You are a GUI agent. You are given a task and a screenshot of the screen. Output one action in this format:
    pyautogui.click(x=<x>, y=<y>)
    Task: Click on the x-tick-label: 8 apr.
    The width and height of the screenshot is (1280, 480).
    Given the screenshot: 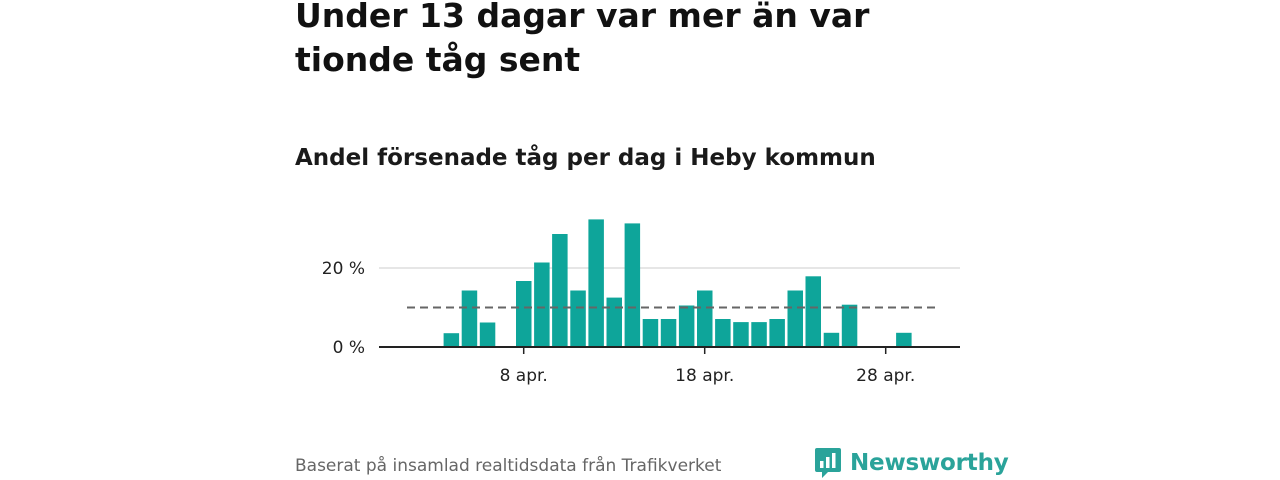 What is the action you would take?
    pyautogui.click(x=524, y=376)
    